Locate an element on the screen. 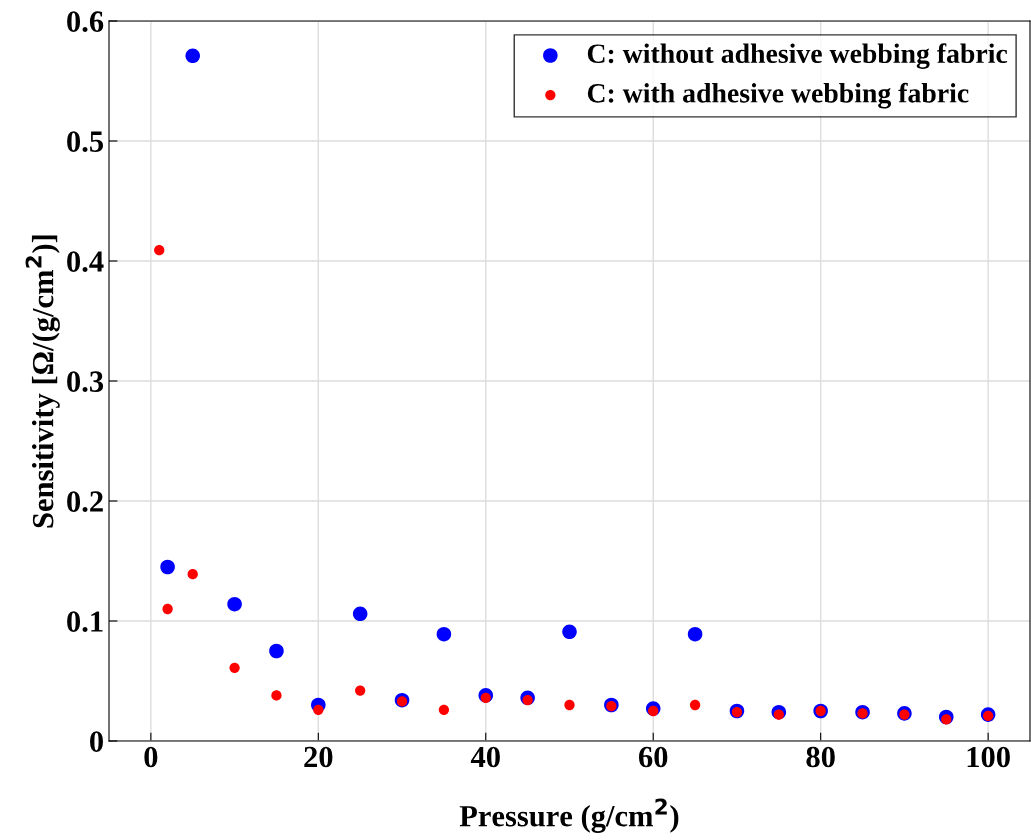 The image size is (1031, 840). legend-label: C: with adhesive webbing fabric is located at coordinates (778, 95).